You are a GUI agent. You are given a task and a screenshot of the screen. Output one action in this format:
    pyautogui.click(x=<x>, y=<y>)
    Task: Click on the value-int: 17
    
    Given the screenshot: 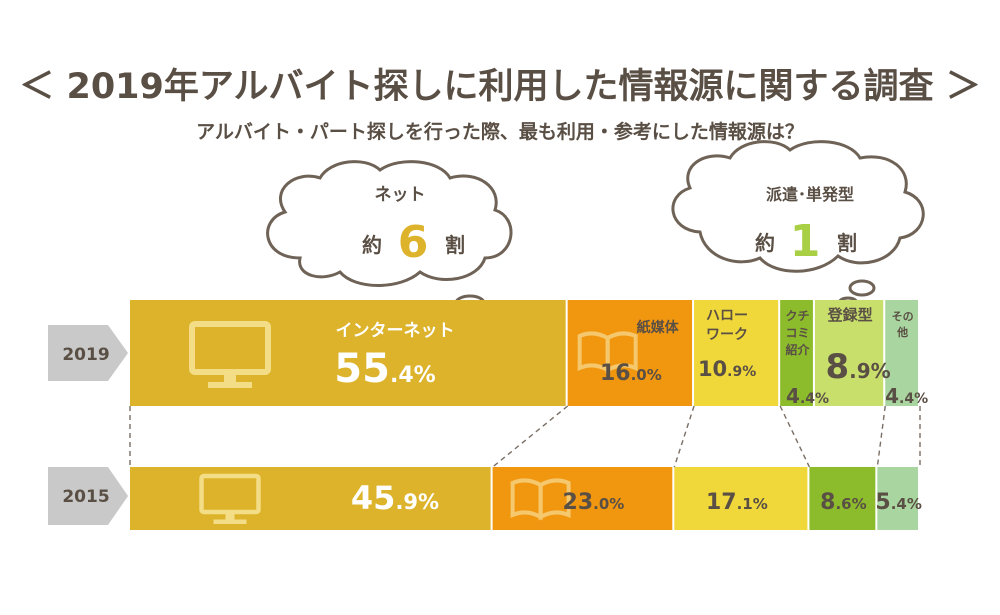 What is the action you would take?
    pyautogui.click(x=721, y=502)
    